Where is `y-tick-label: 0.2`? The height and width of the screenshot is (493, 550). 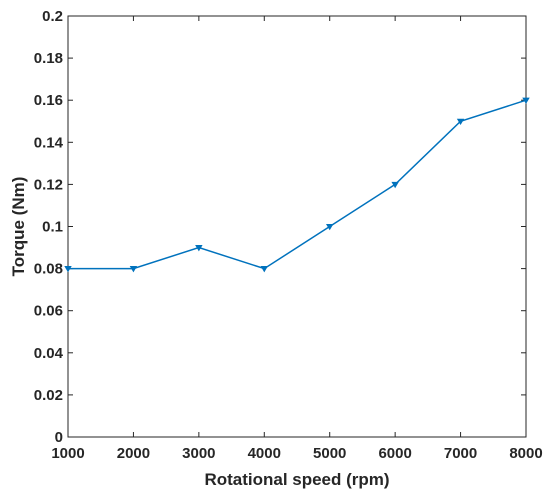 y-tick-label: 0.2 is located at coordinates (52, 16).